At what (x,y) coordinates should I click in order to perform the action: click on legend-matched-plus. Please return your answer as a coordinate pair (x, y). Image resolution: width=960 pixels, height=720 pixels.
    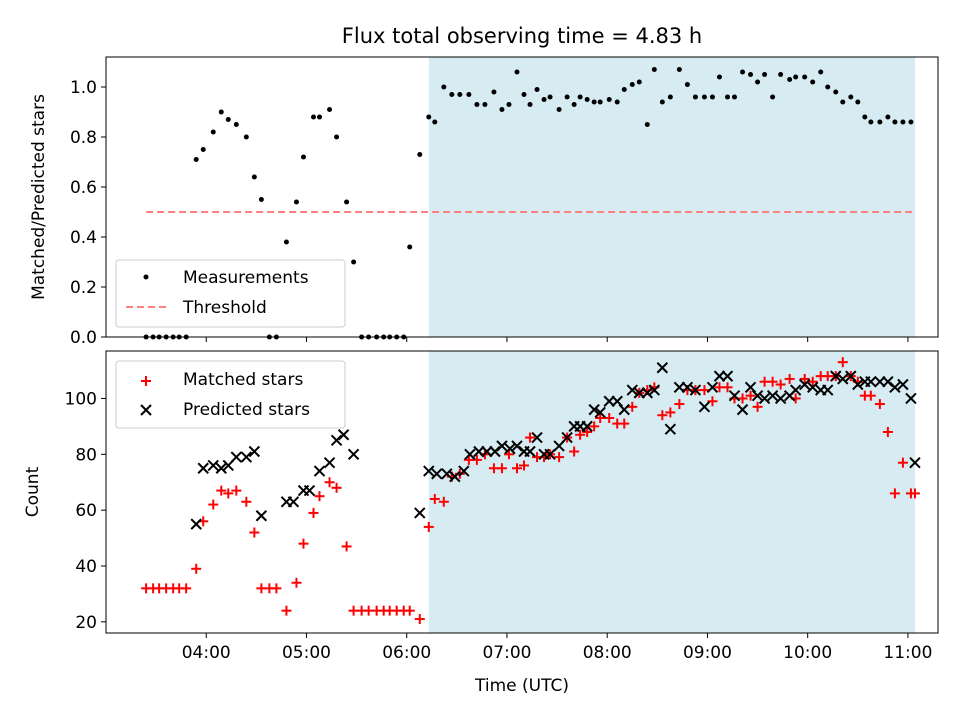
    Looking at the image, I should click on (146, 381).